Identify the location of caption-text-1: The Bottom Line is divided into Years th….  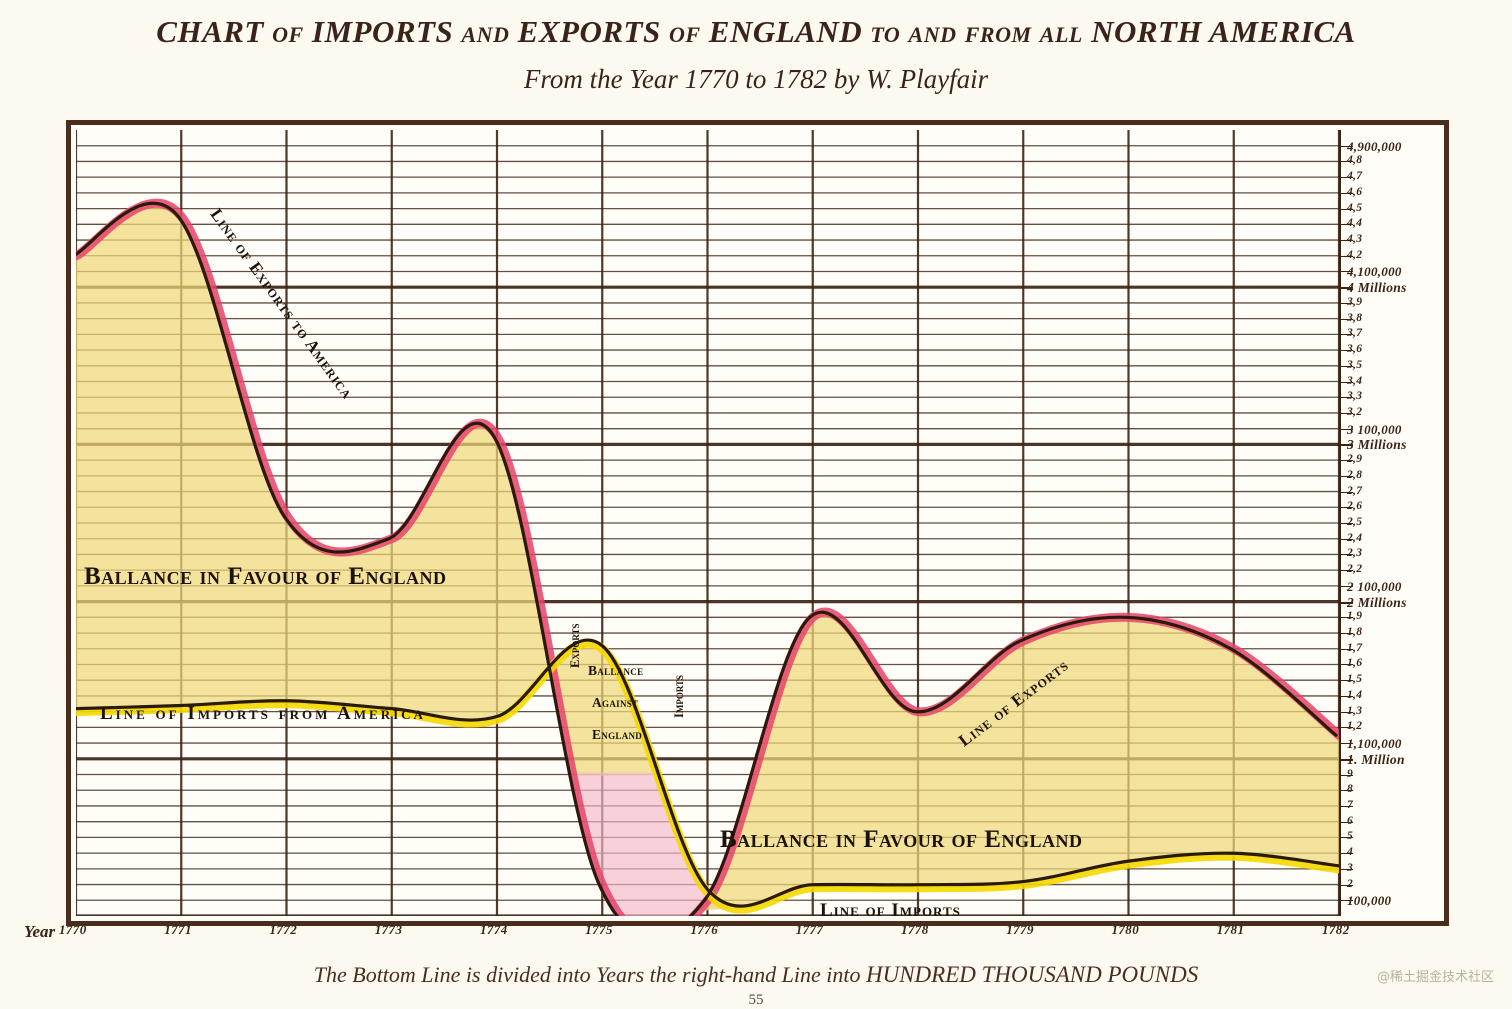
(589, 974).